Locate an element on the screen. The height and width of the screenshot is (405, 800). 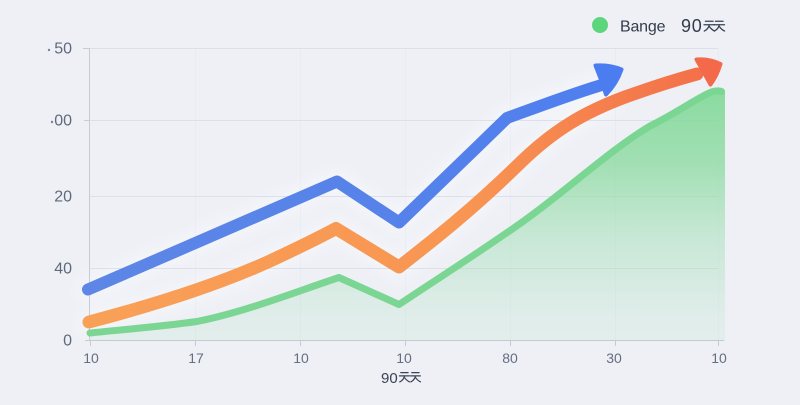
svg-text: 17 is located at coordinates (196, 358).